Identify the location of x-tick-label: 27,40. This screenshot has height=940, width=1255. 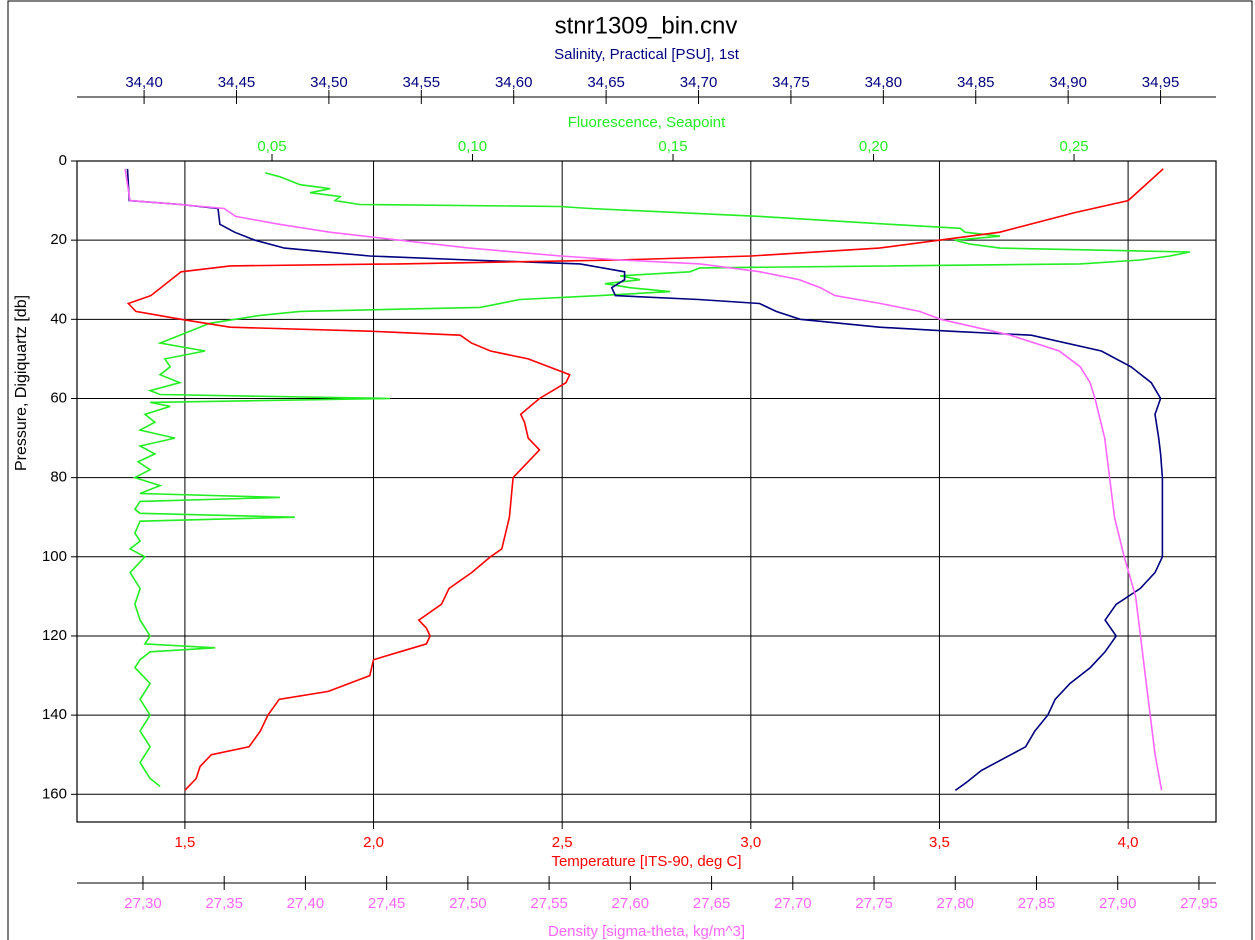
(306, 903).